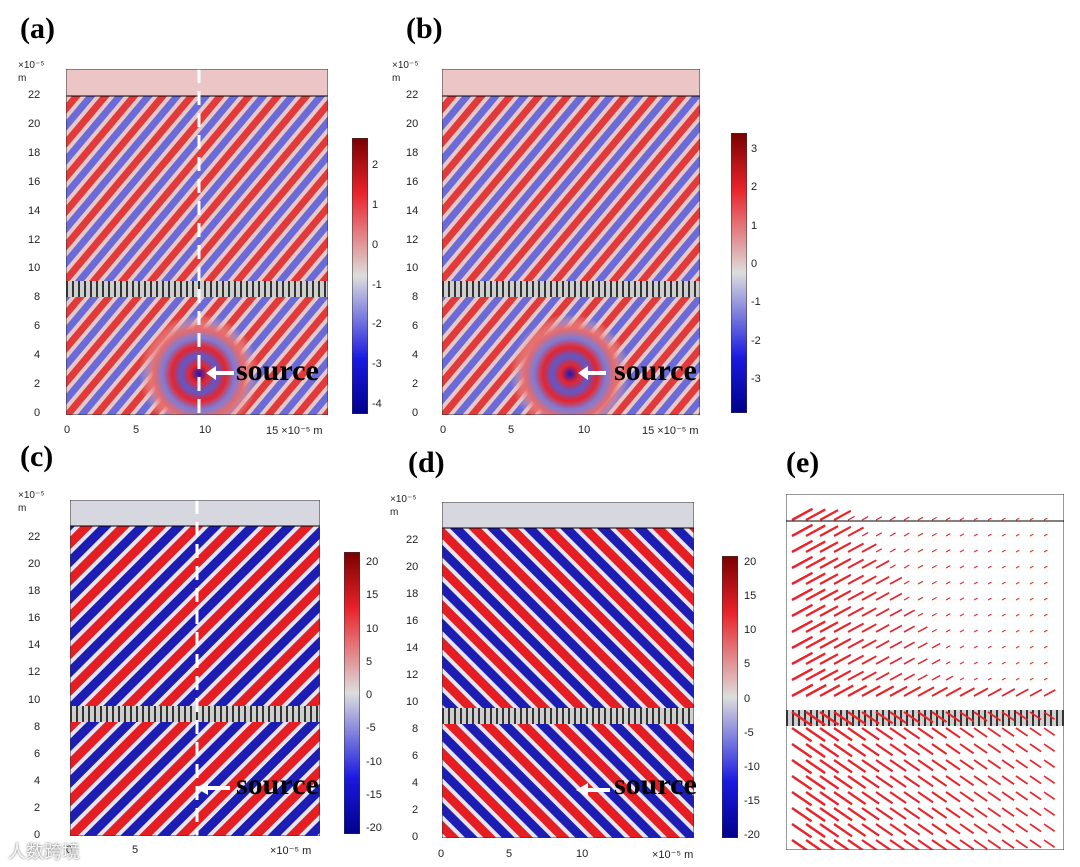  I want to click on panel-d-source-label: source, so click(655, 784).